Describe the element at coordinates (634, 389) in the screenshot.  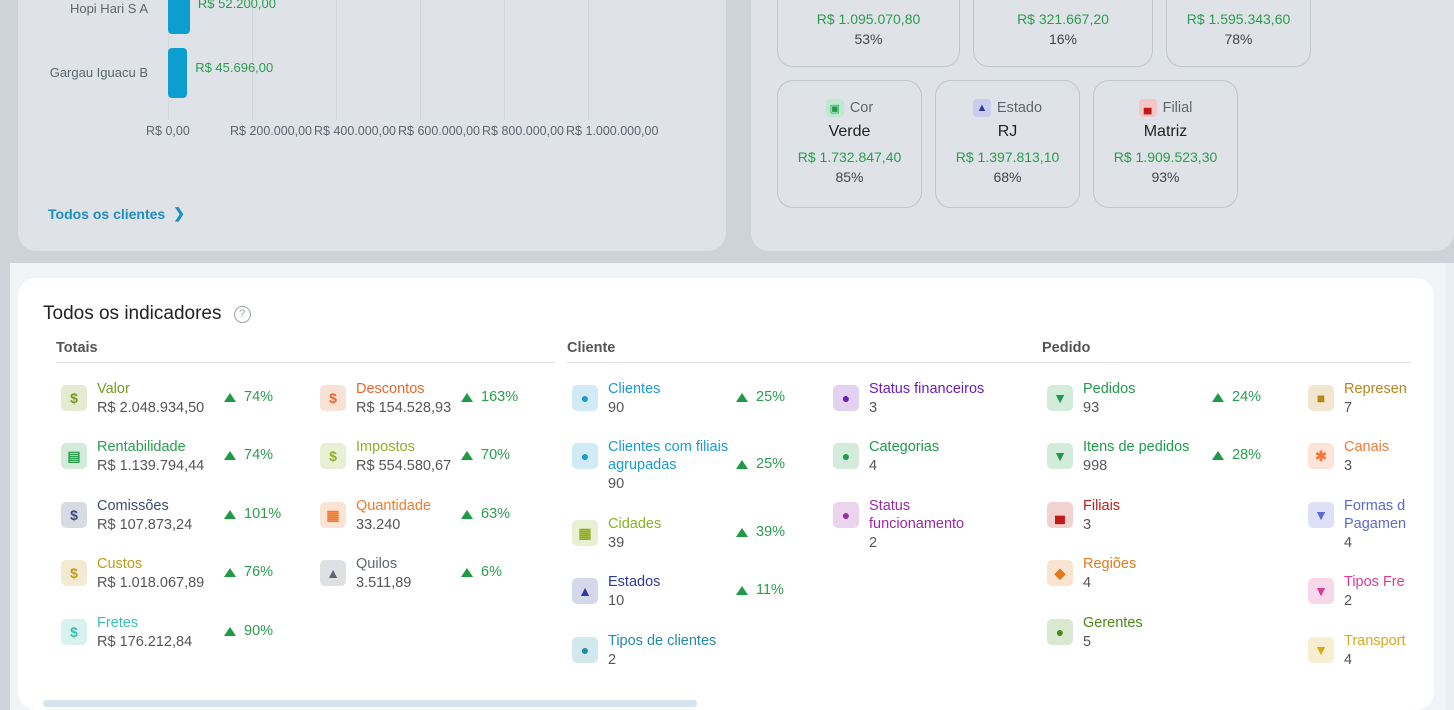
I see `indicator-name: Clientes` at that location.